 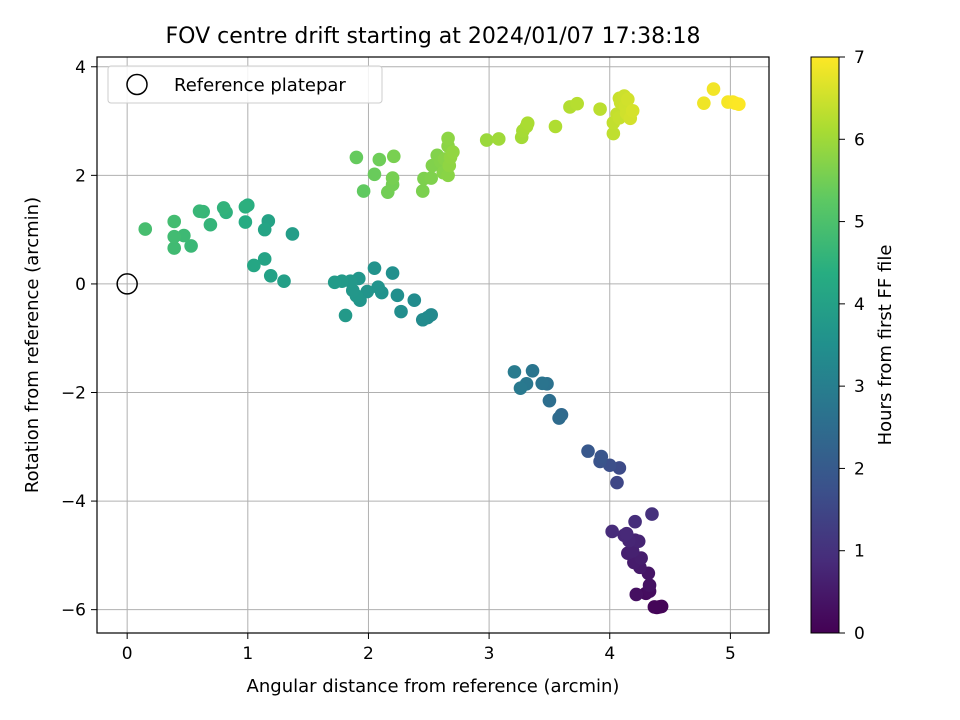 I want to click on colorbar-tick-label: 2, so click(x=859, y=469).